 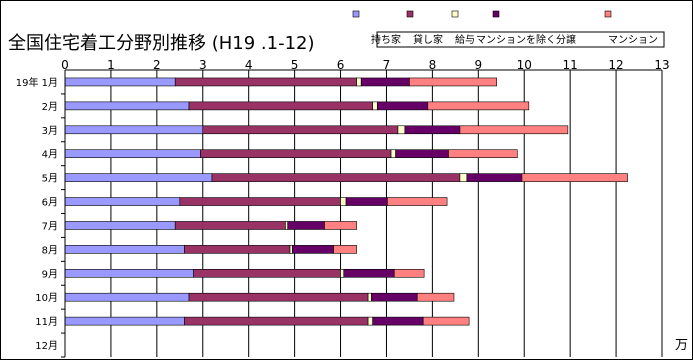 What do you see at coordinates (50, 155) in the screenshot?
I see `category-label: 4月` at bounding box center [50, 155].